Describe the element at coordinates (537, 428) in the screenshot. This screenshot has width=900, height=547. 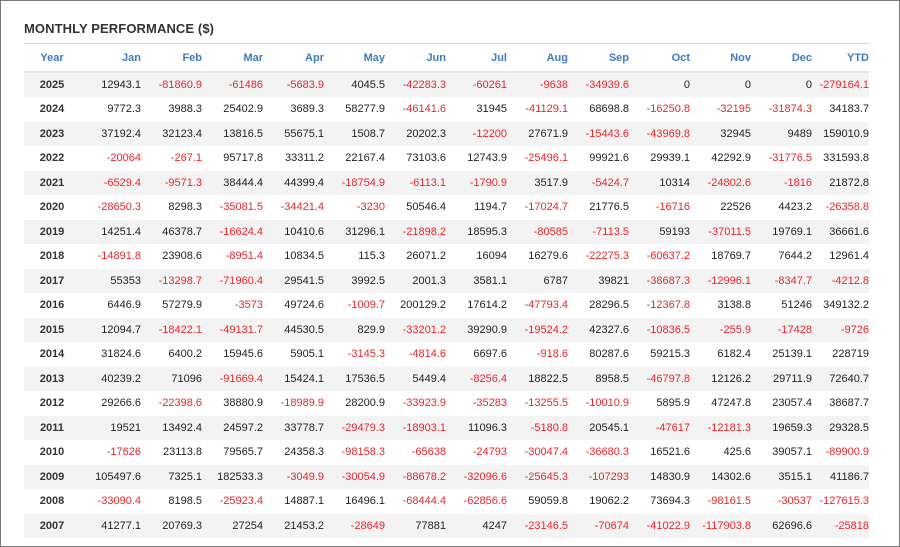
I see `month-value-cell: -5180.8` at that location.